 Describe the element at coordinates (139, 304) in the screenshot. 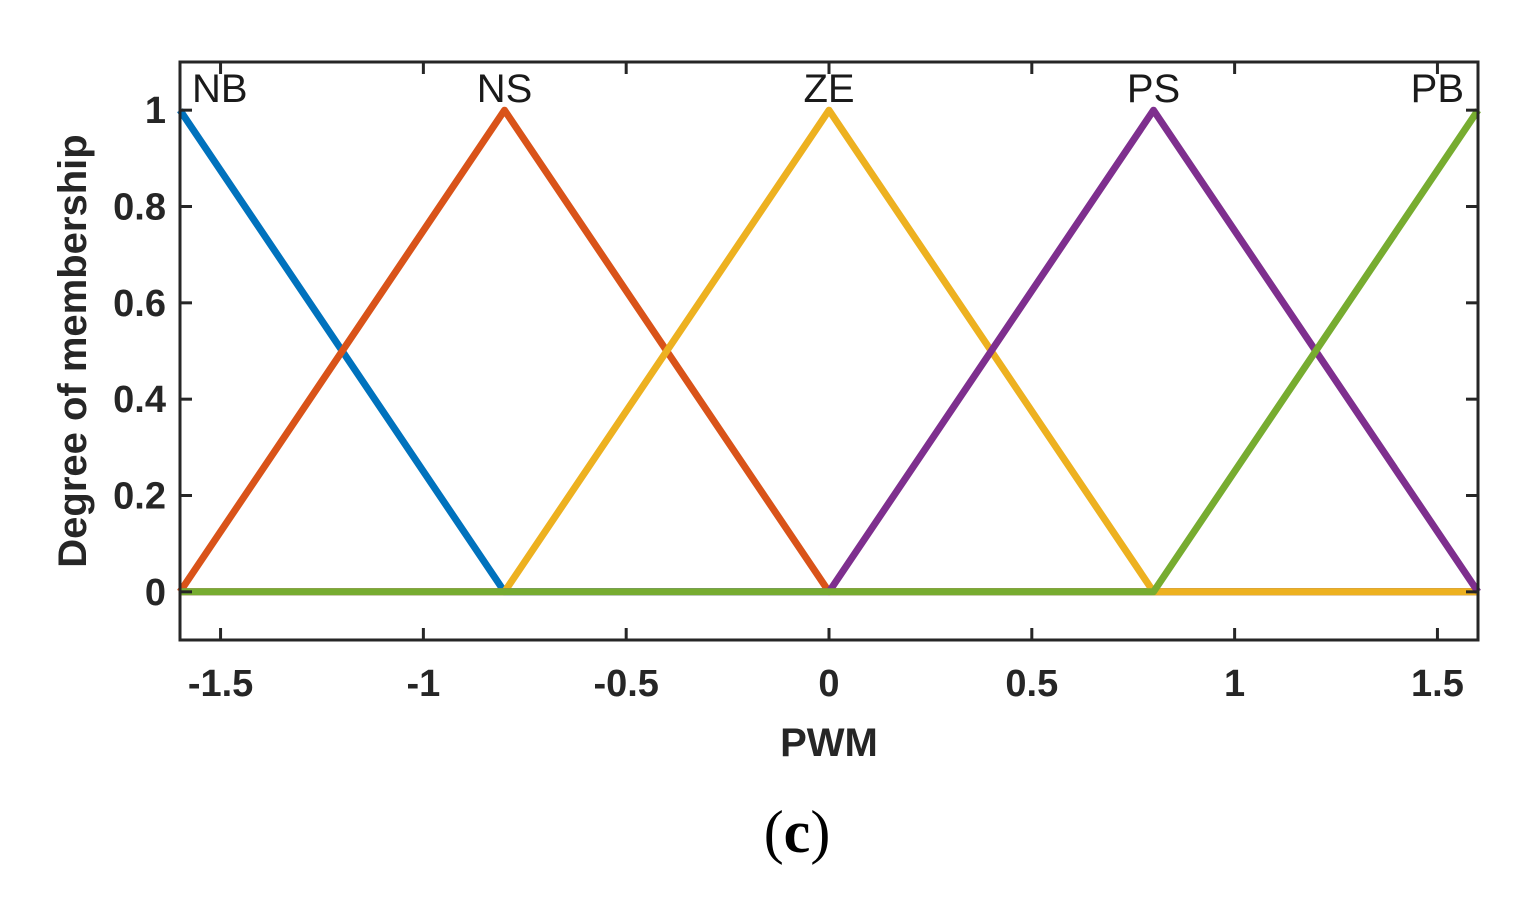

I see `y-tick-label: 0.6` at that location.